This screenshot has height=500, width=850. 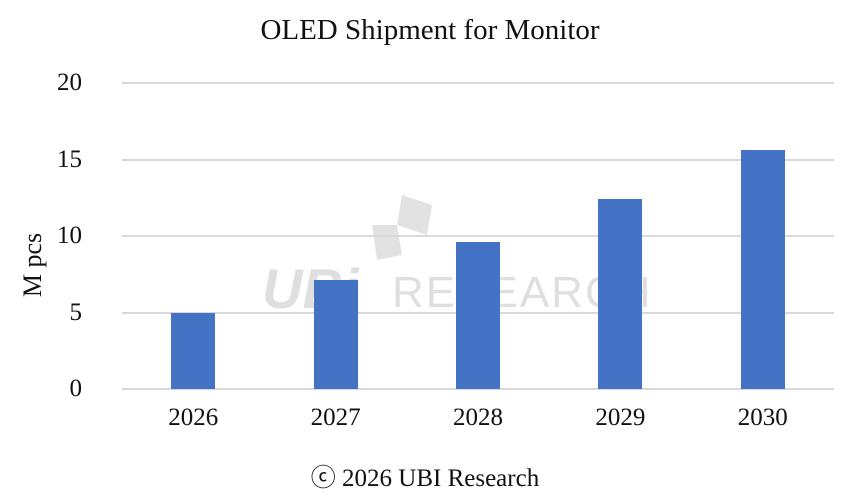 What do you see at coordinates (620, 294) in the screenshot?
I see `bar-2029` at bounding box center [620, 294].